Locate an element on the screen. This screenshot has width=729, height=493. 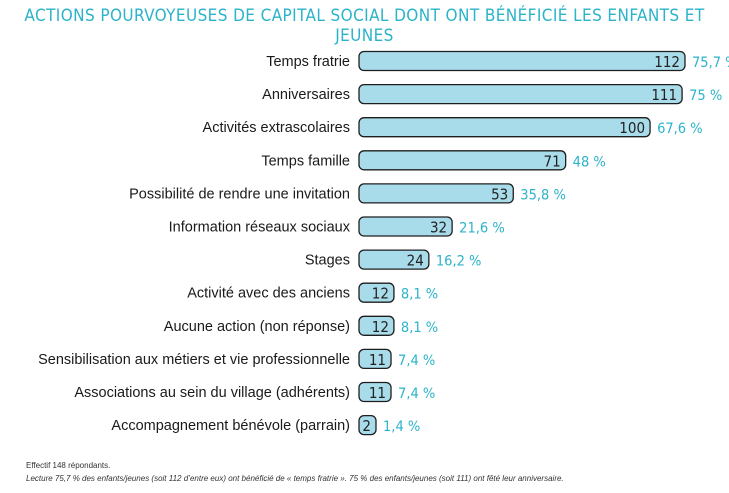
category-label: Possibilité de rendre une invitation is located at coordinates (239, 194).